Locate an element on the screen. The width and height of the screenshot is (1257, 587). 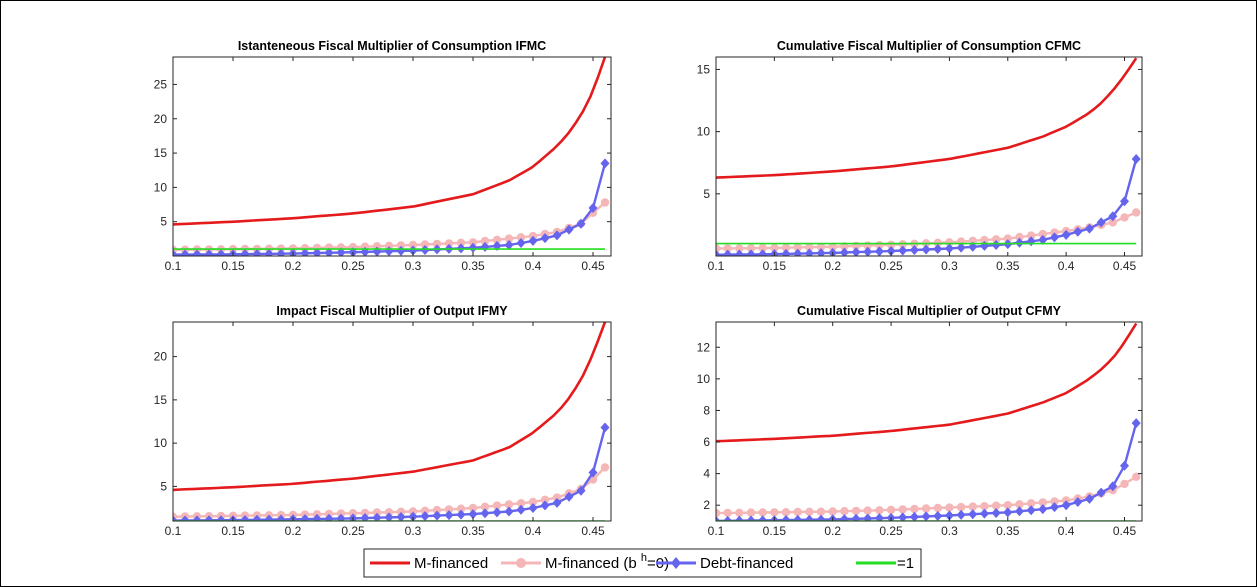
y-tick-label: 20 is located at coordinates (161, 119).